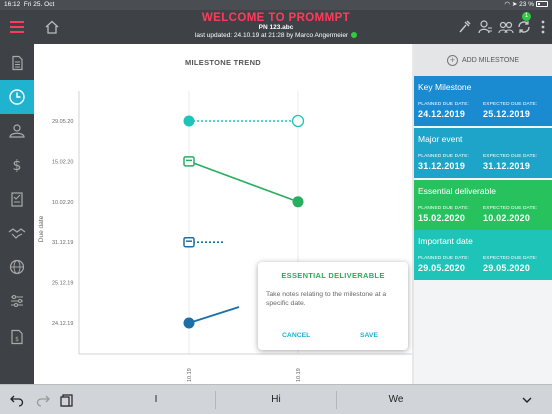 This screenshot has height=414, width=552. Describe the element at coordinates (445, 87) in the screenshot. I see `milestone-name: Key Milestone` at that location.